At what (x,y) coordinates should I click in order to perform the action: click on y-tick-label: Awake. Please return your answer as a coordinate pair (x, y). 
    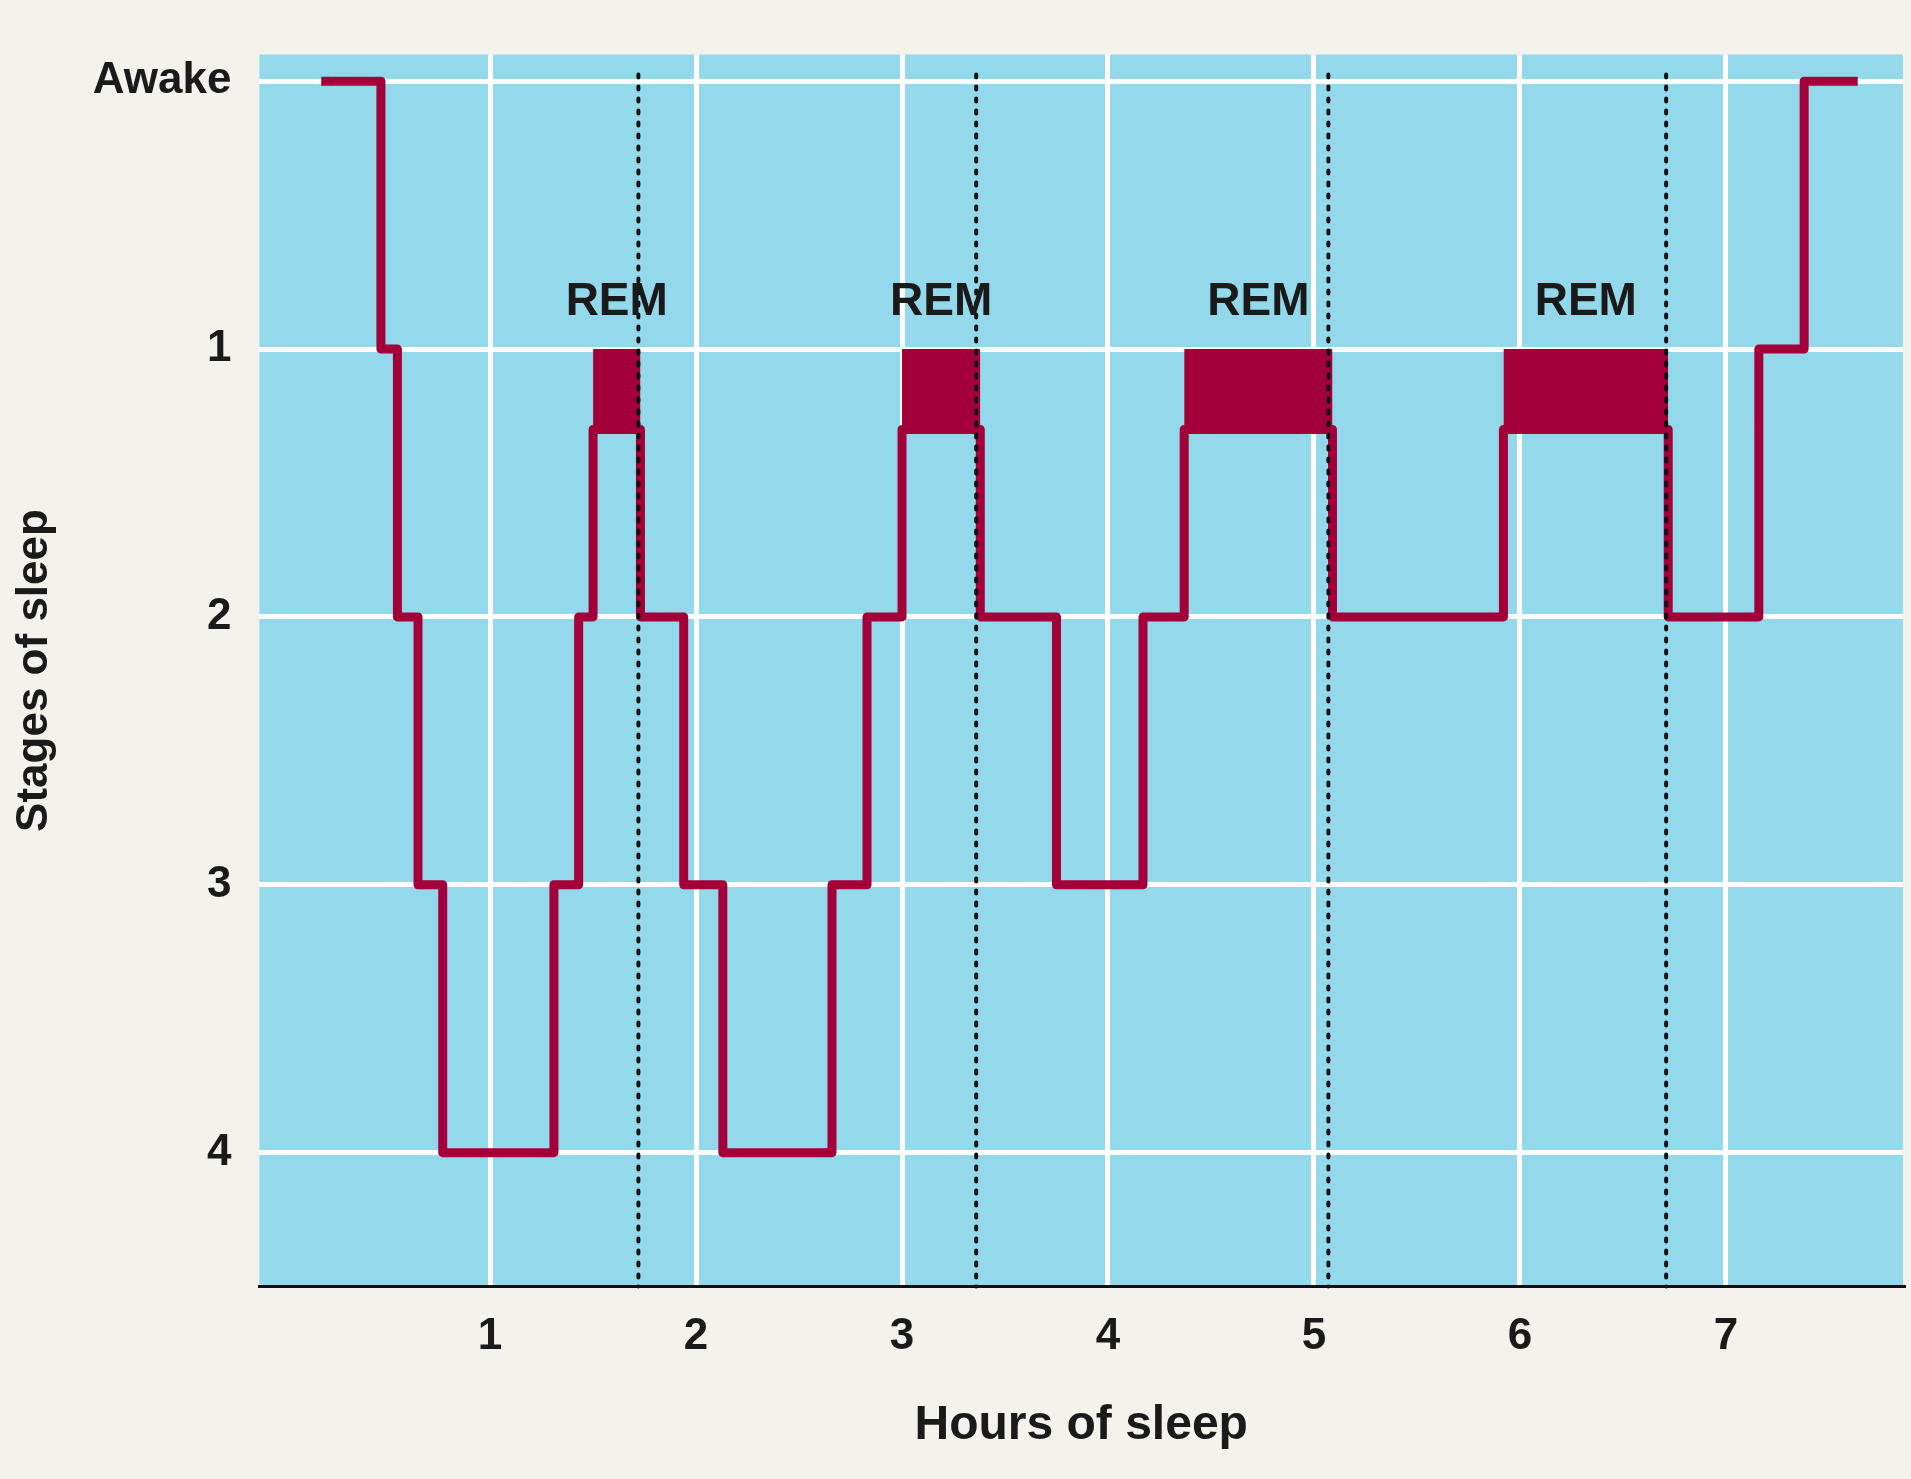
    Looking at the image, I should click on (162, 78).